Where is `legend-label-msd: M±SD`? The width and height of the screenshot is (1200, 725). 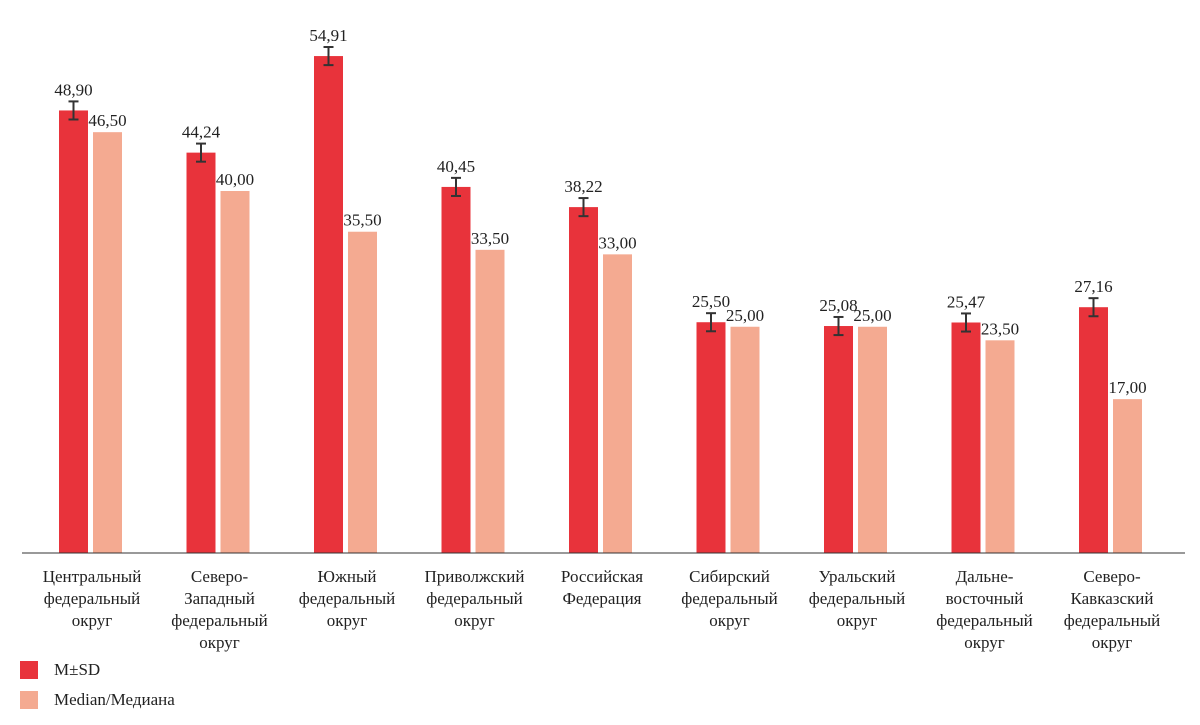
legend-label-msd: M±SD is located at coordinates (77, 669).